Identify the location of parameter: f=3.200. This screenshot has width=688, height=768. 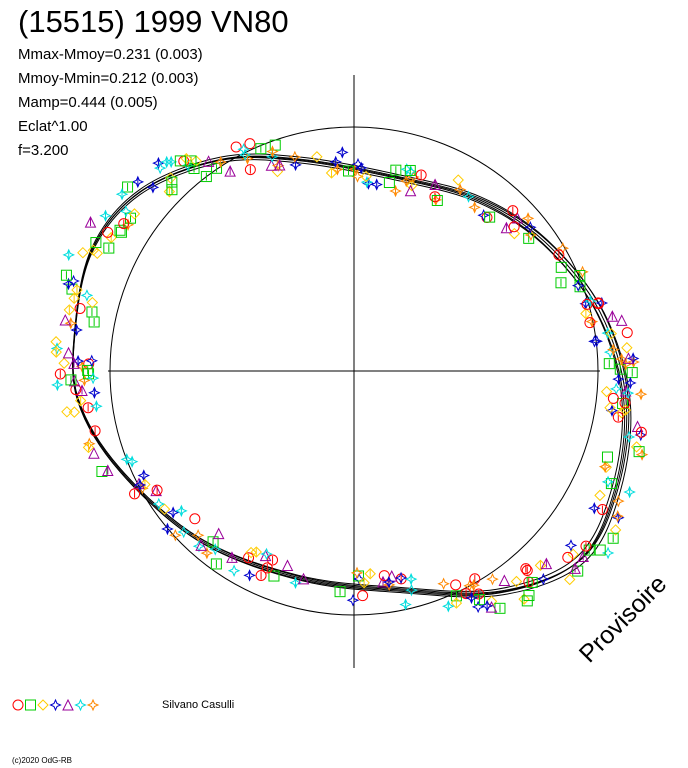
(43, 150).